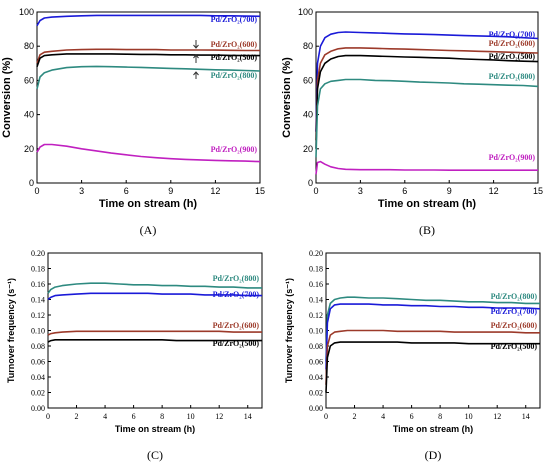  What do you see at coordinates (308, 46) in the screenshot?
I see `y-tick-label: 80` at bounding box center [308, 46].